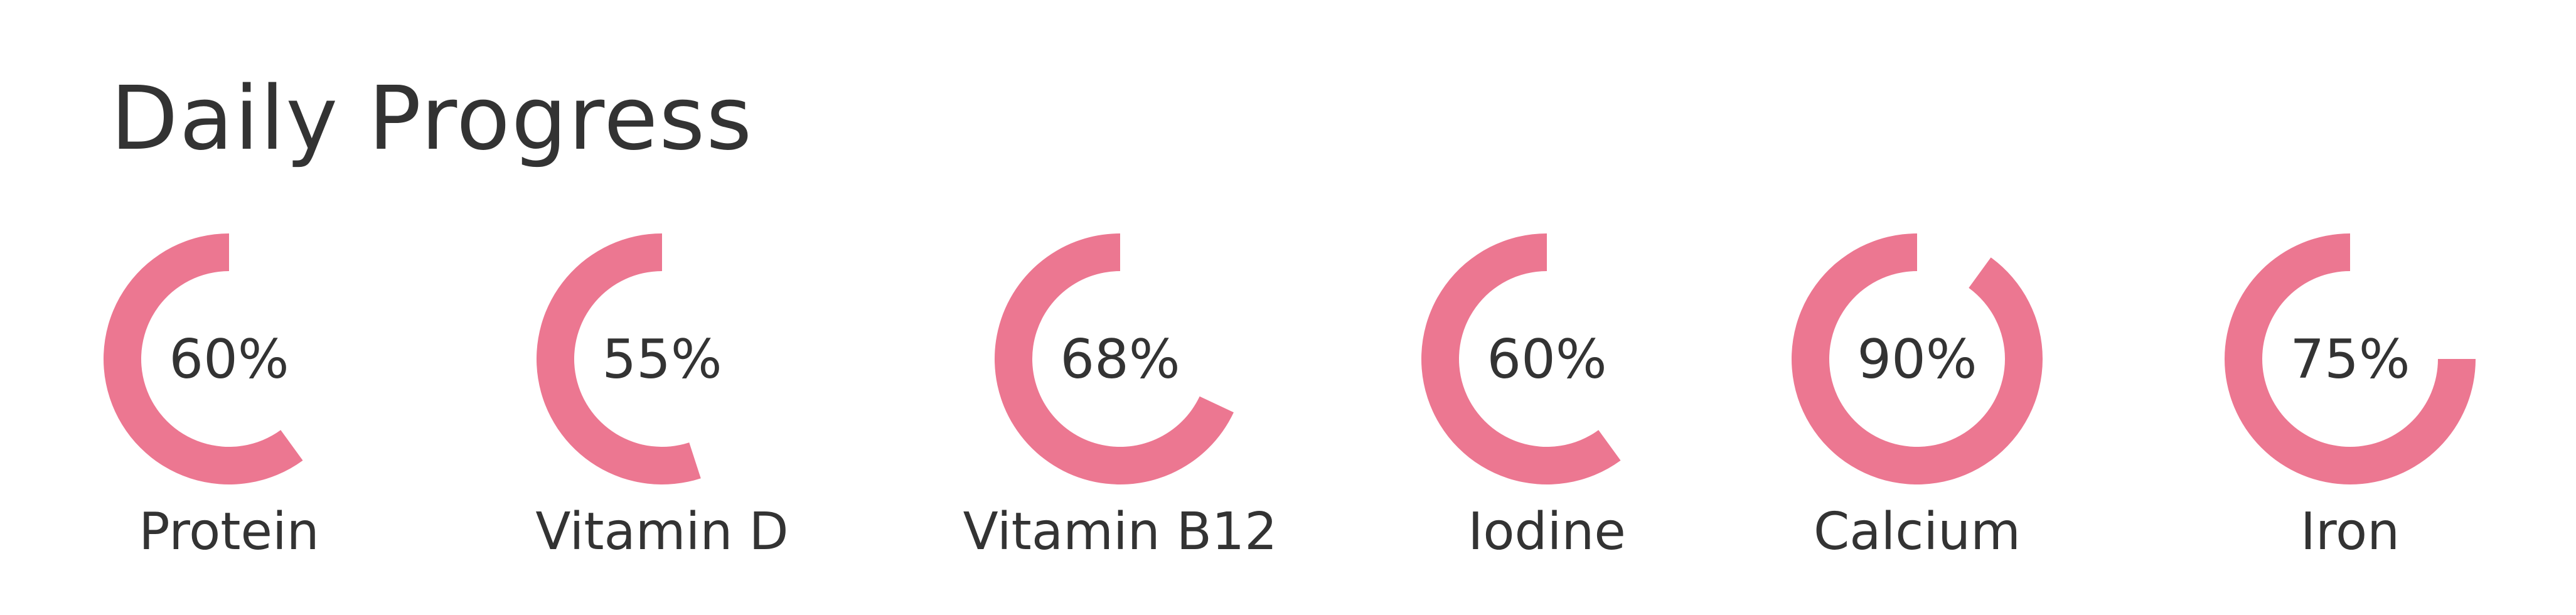 This screenshot has width=2576, height=615. Describe the element at coordinates (1547, 532) in the screenshot. I see `nutrient-label: Iodine` at that location.